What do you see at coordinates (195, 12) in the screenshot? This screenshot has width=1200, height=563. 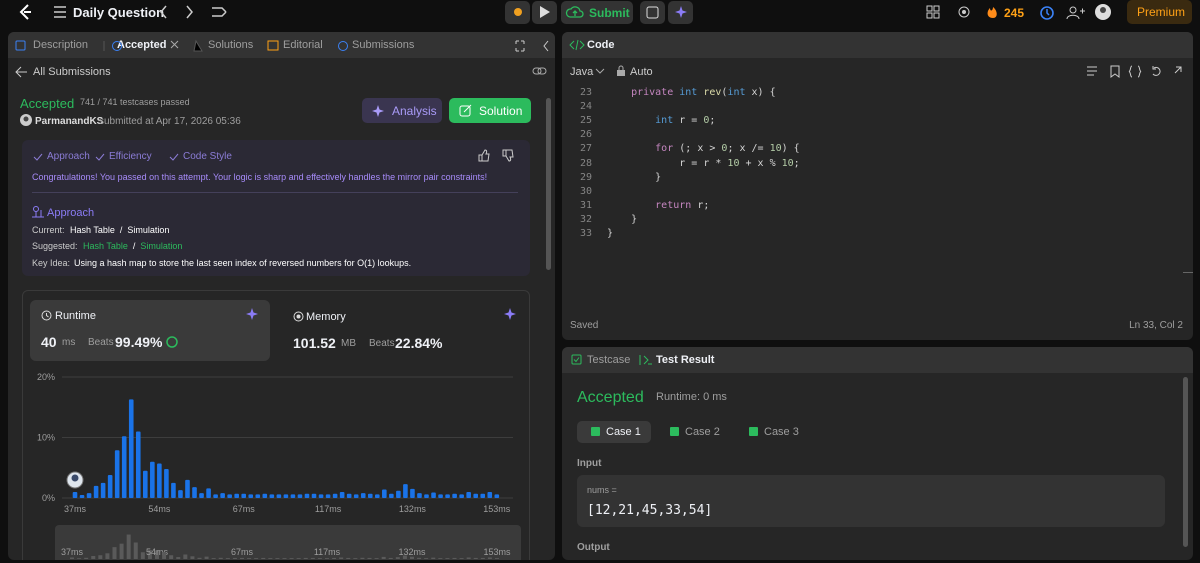 I see `nav-icons` at bounding box center [195, 12].